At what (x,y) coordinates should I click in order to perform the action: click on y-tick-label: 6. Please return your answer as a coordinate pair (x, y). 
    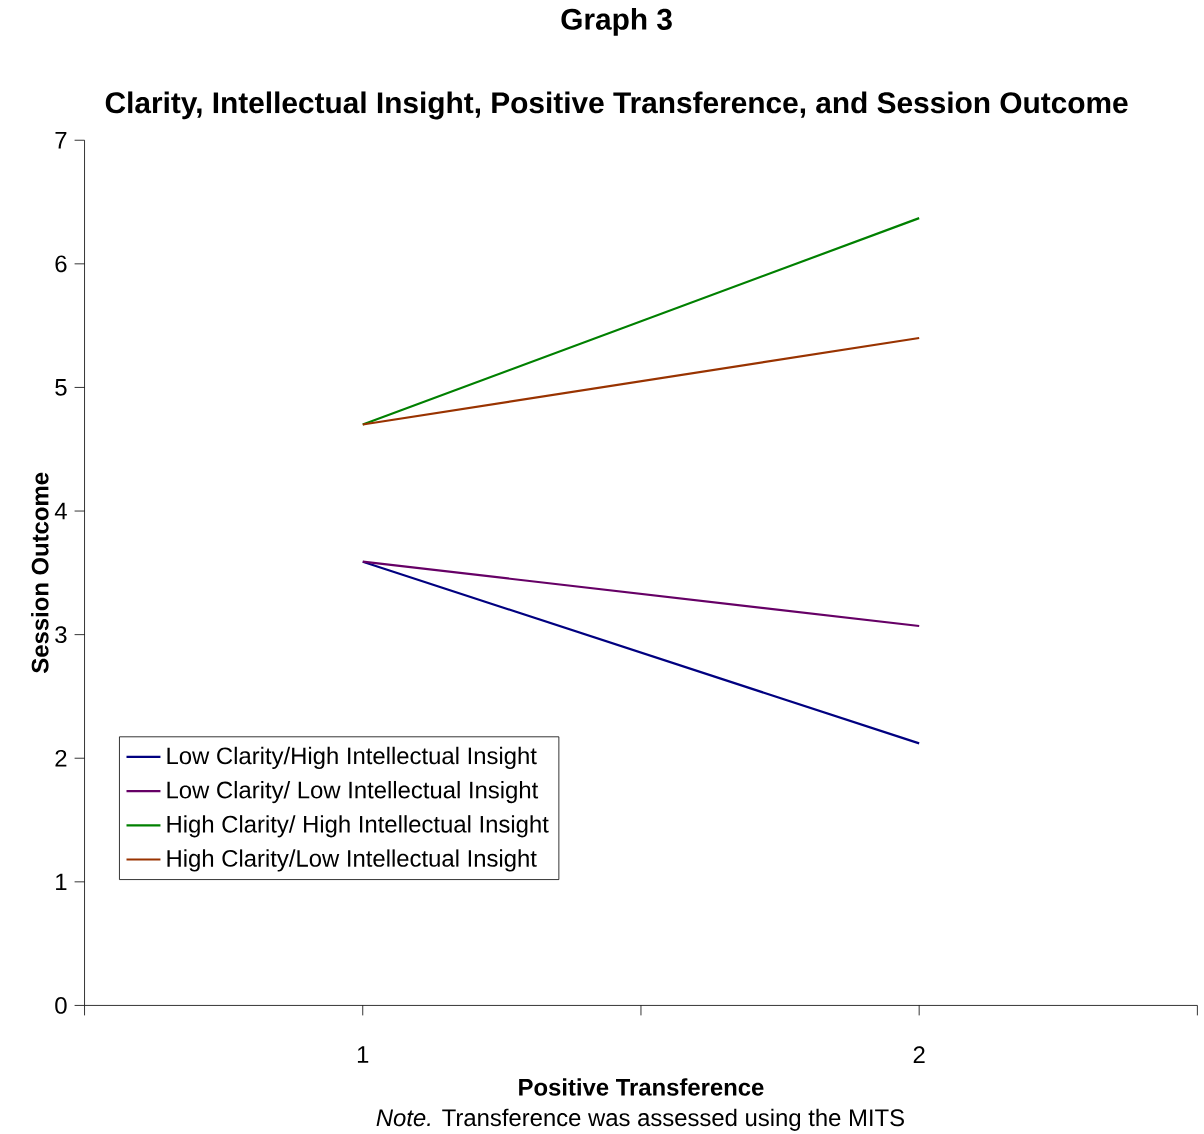
    Looking at the image, I should click on (61, 264).